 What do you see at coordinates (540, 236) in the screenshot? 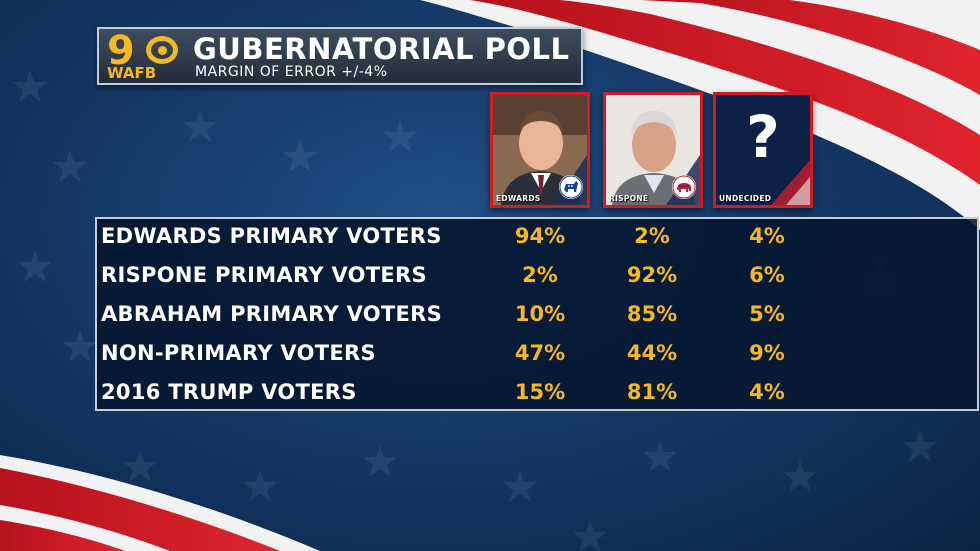
I see `value-edwards: 94%` at bounding box center [540, 236].